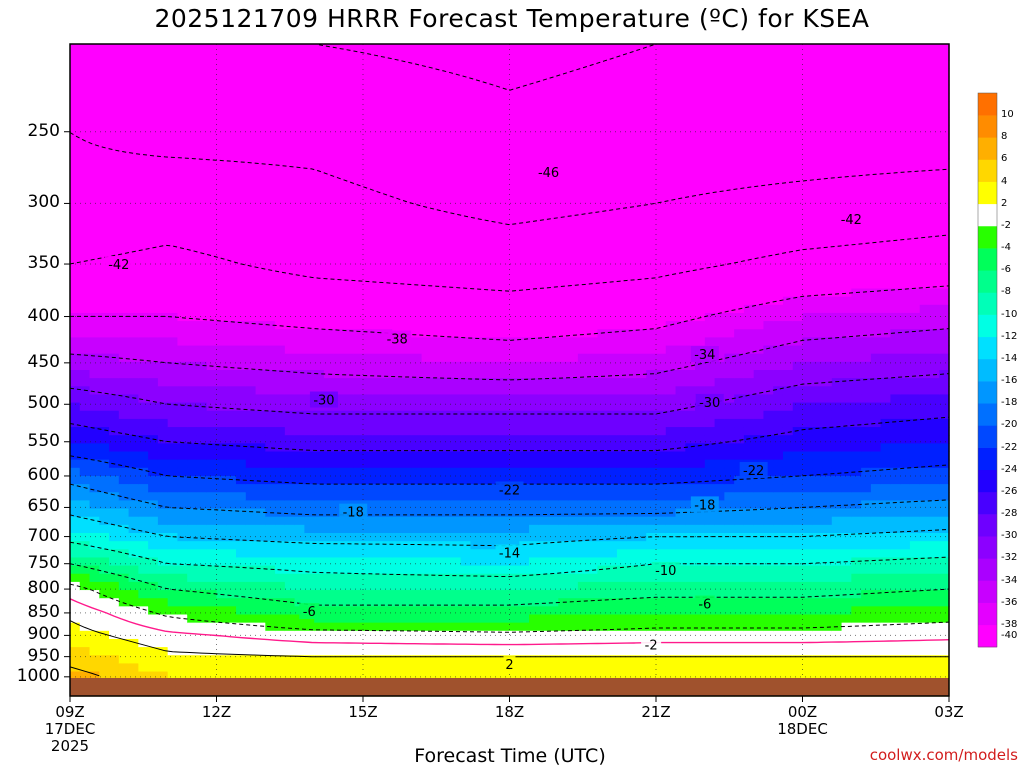  I want to click on colorbar-label: -24, so click(1009, 469).